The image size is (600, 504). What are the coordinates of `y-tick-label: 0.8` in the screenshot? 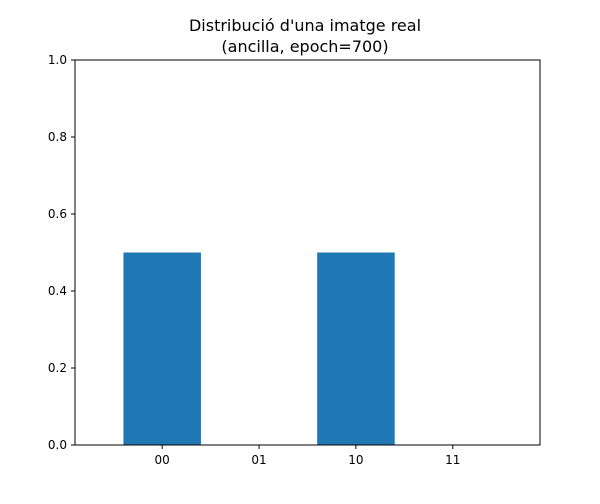 It's located at (57, 137).